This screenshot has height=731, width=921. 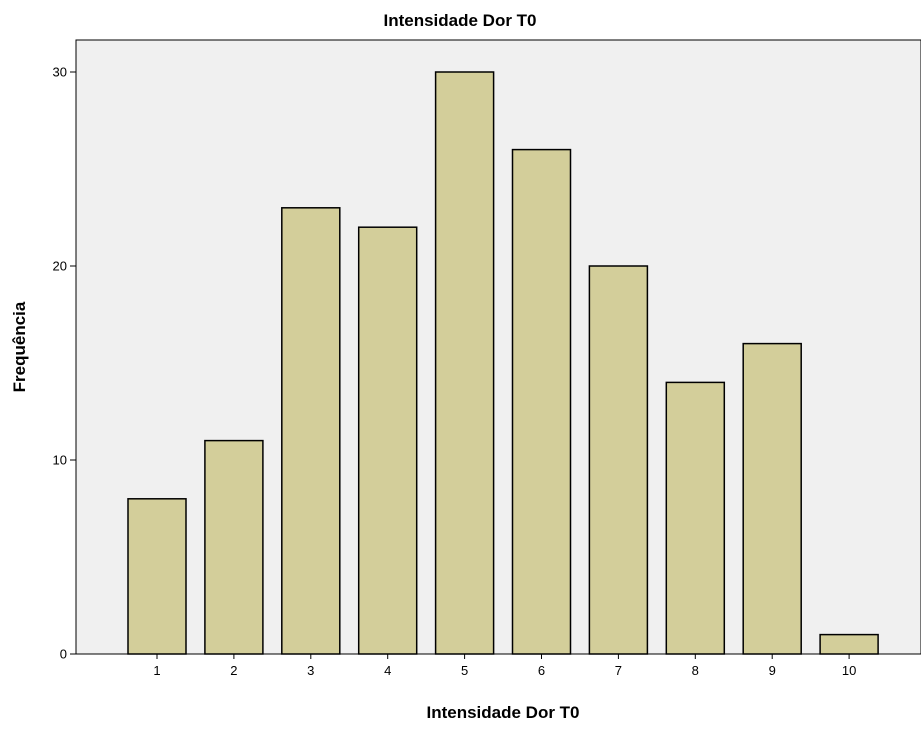 I want to click on x-axis-title: Intensidade Dor T0, so click(x=502, y=712).